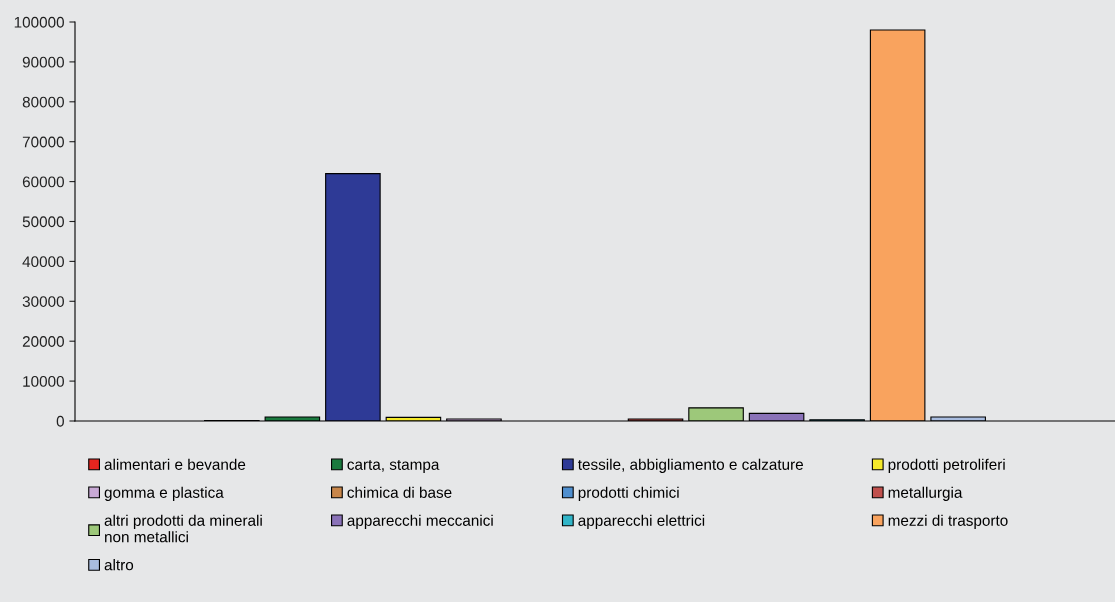 The width and height of the screenshot is (1115, 602). What do you see at coordinates (43, 262) in the screenshot?
I see `y-tick-label: 40000` at bounding box center [43, 262].